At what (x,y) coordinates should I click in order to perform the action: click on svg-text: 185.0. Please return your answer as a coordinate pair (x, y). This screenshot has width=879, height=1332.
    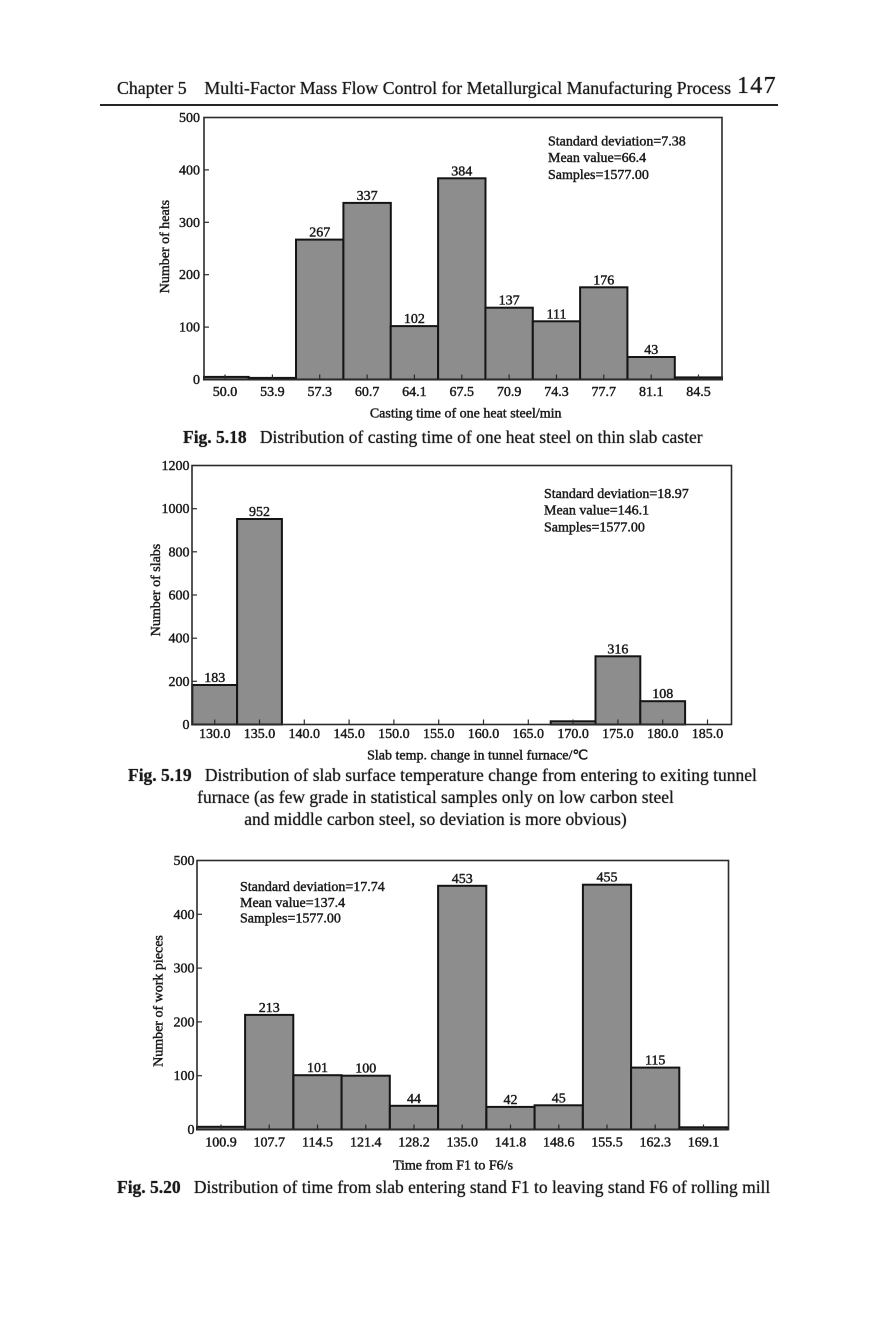
    Looking at the image, I should click on (708, 734).